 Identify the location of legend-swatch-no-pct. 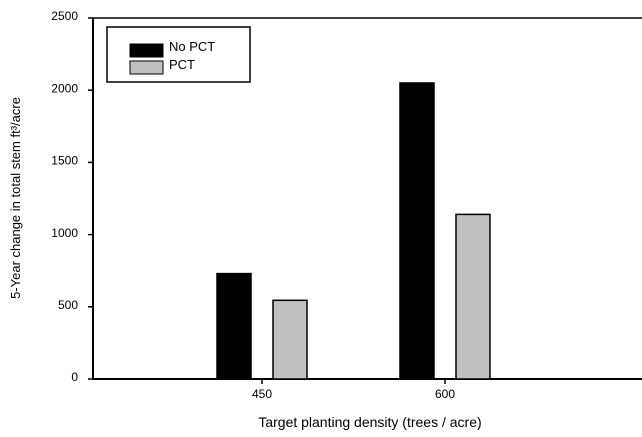
(146, 50).